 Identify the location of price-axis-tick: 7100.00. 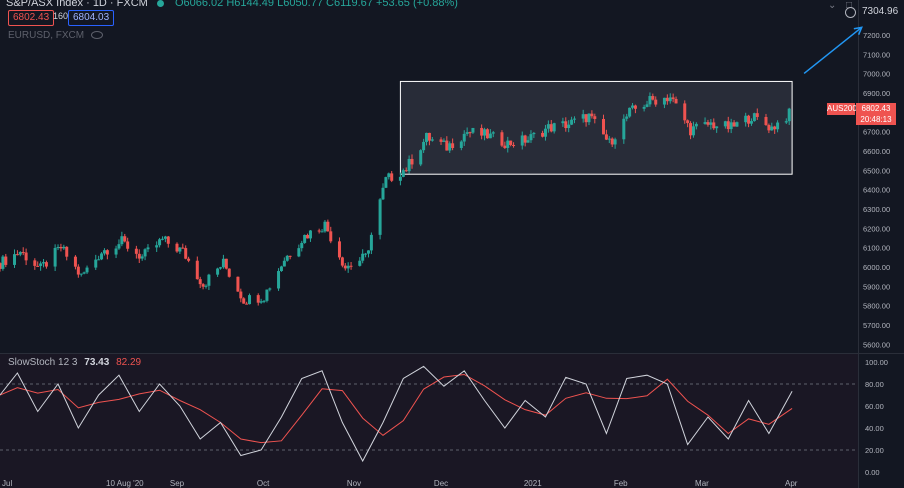
(876, 54).